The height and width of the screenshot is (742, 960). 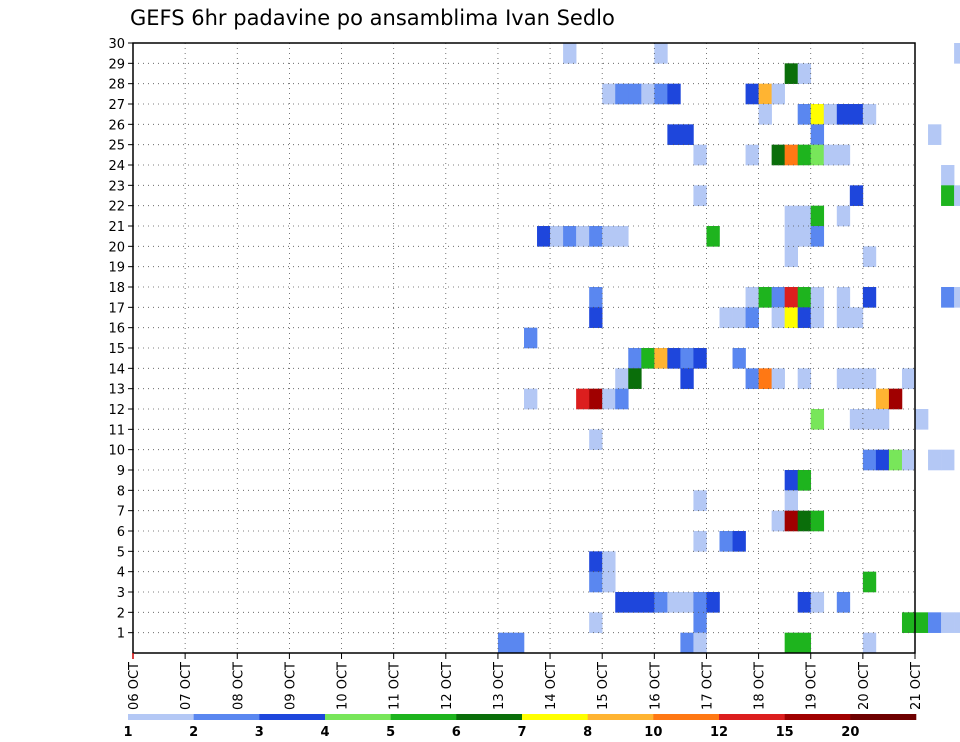 What do you see at coordinates (238, 686) in the screenshot?
I see `x-tick-label: 08 OCT` at bounding box center [238, 686].